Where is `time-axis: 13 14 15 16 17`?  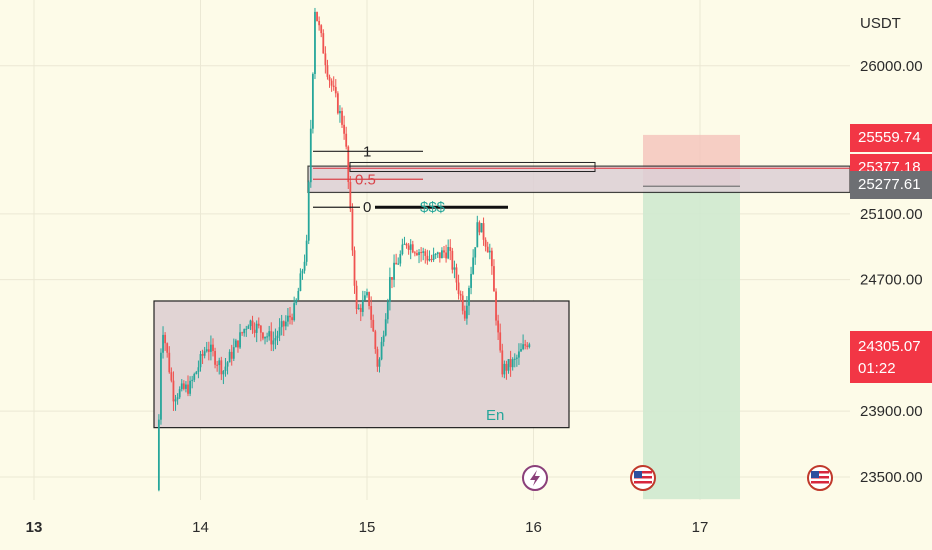
time-axis: 13 14 15 16 17 is located at coordinates (367, 527).